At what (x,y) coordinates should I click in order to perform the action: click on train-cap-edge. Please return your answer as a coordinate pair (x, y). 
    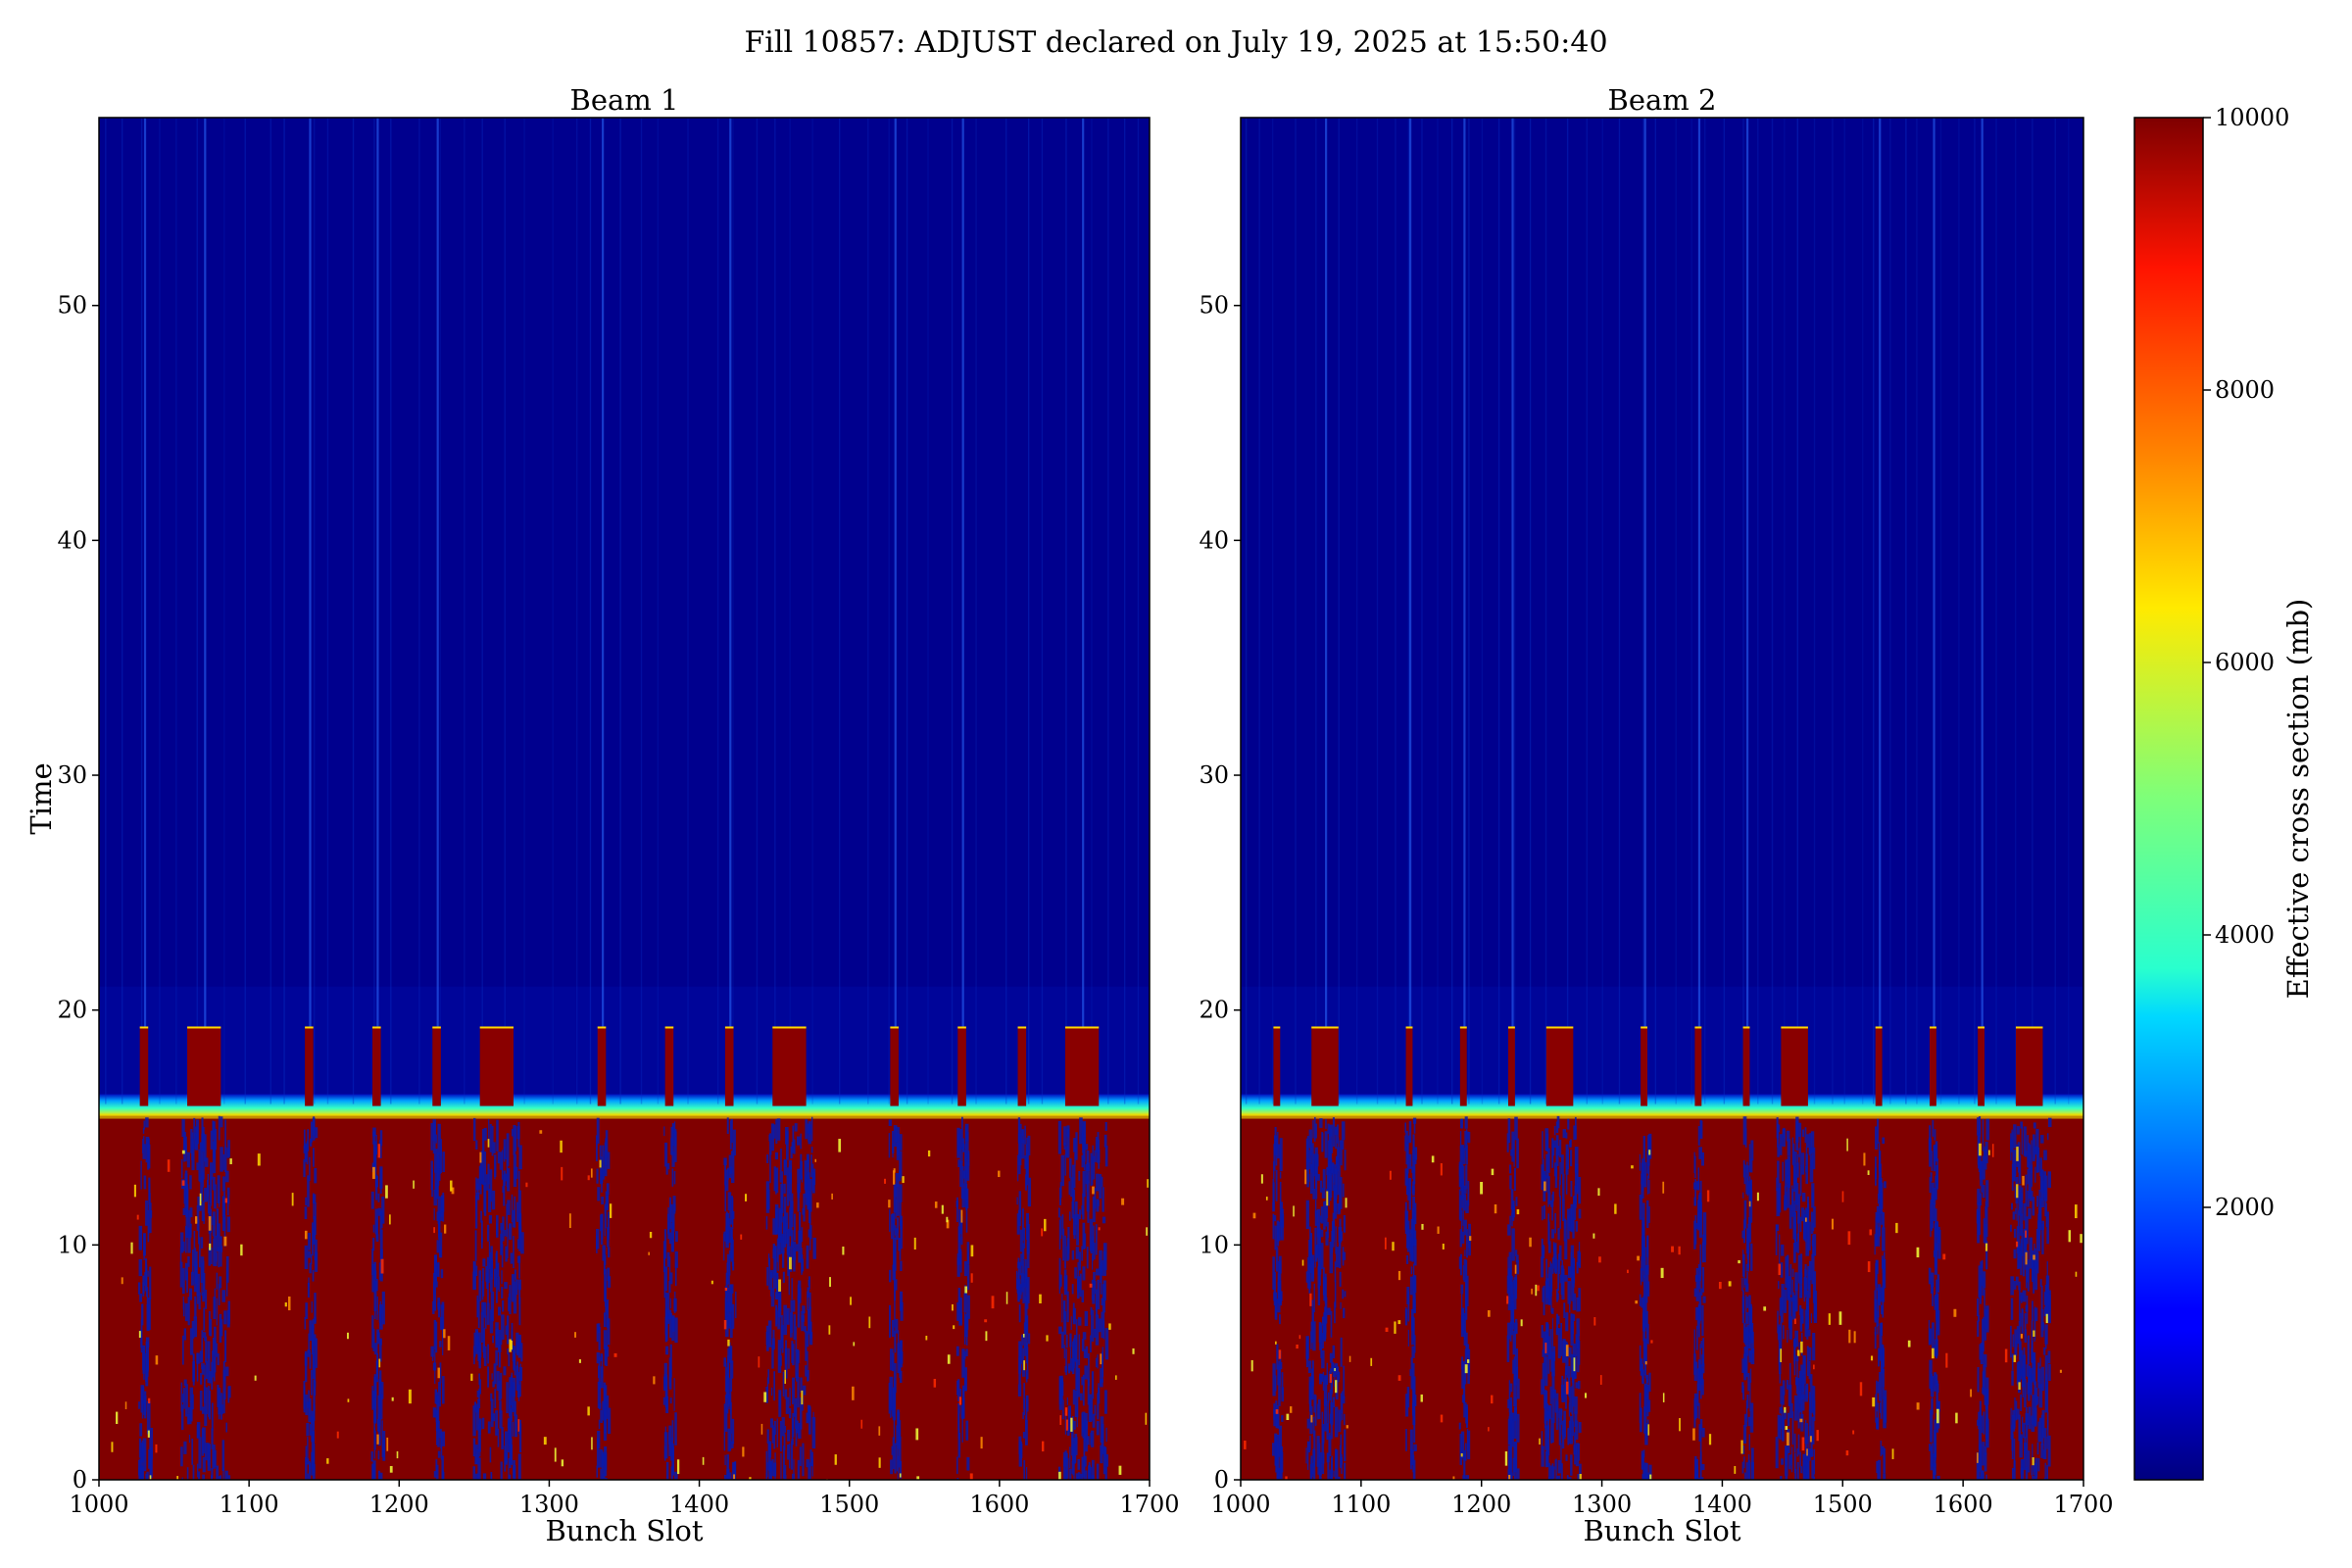
    Looking at the image, I should click on (204, 1027).